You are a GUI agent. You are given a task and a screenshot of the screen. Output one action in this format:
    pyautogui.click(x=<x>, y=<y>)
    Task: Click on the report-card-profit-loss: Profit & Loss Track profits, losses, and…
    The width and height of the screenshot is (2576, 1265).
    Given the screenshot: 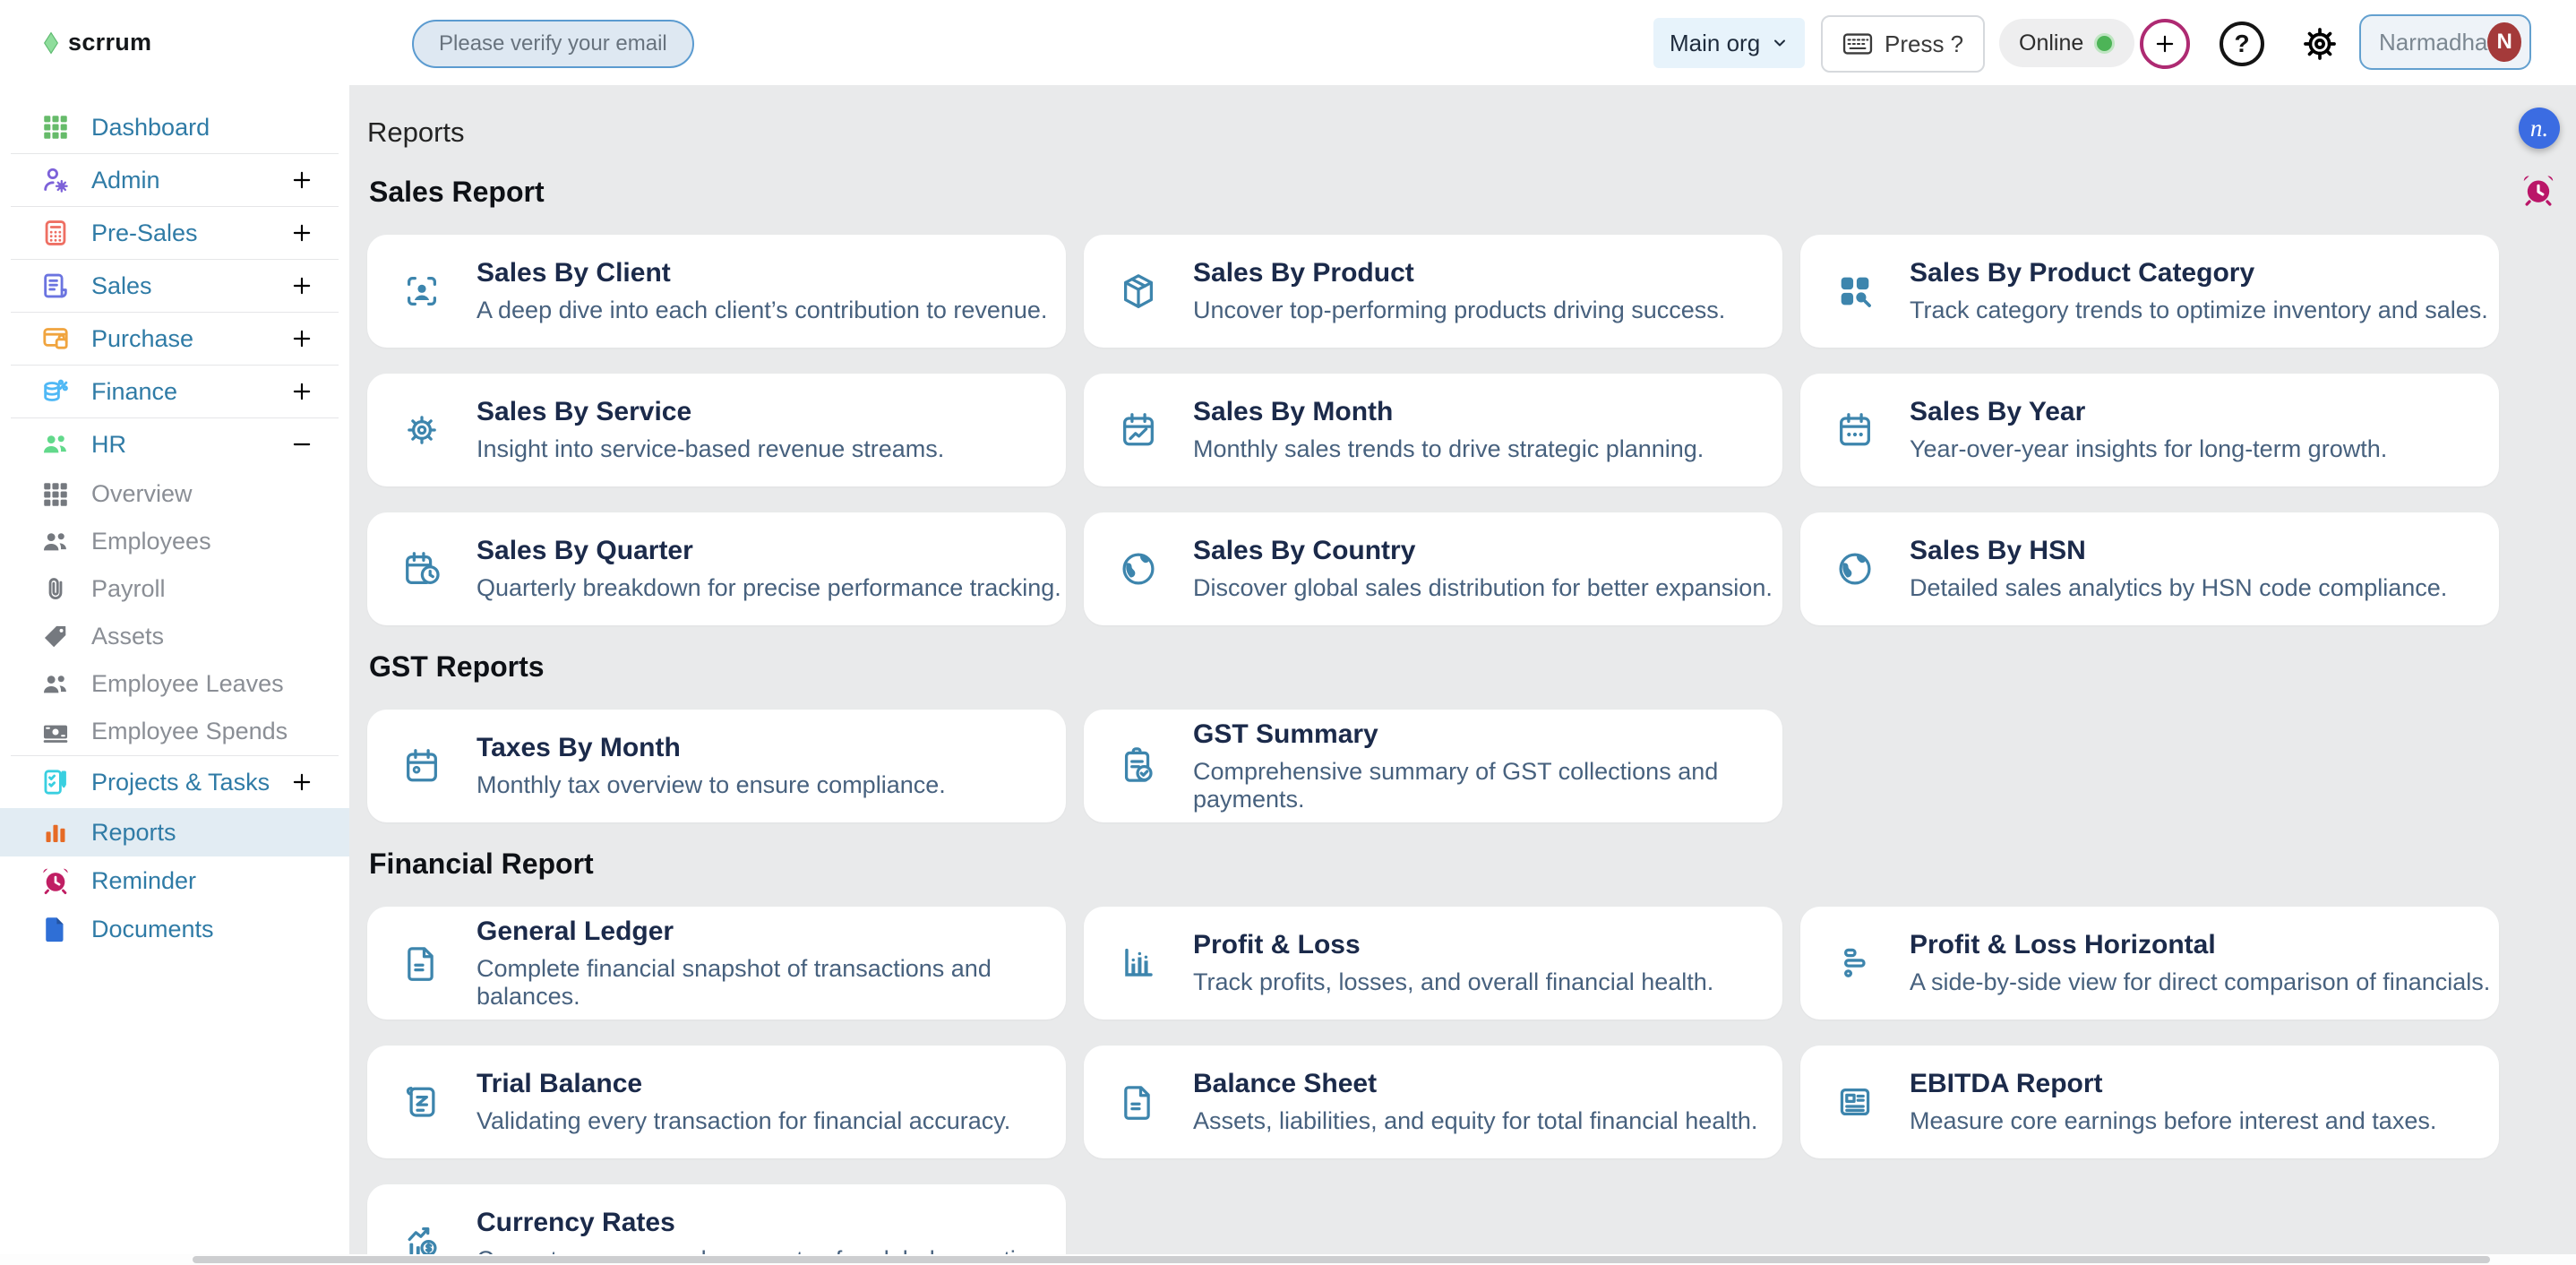 What is the action you would take?
    pyautogui.click(x=1433, y=963)
    